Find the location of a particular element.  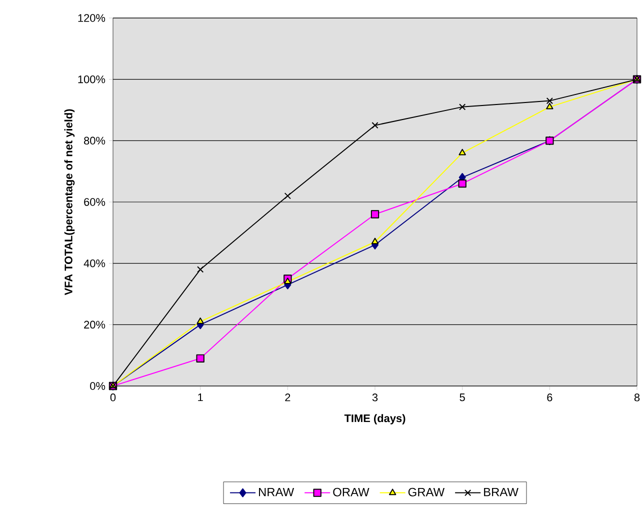

legend-label: ORAW is located at coordinates (351, 492).